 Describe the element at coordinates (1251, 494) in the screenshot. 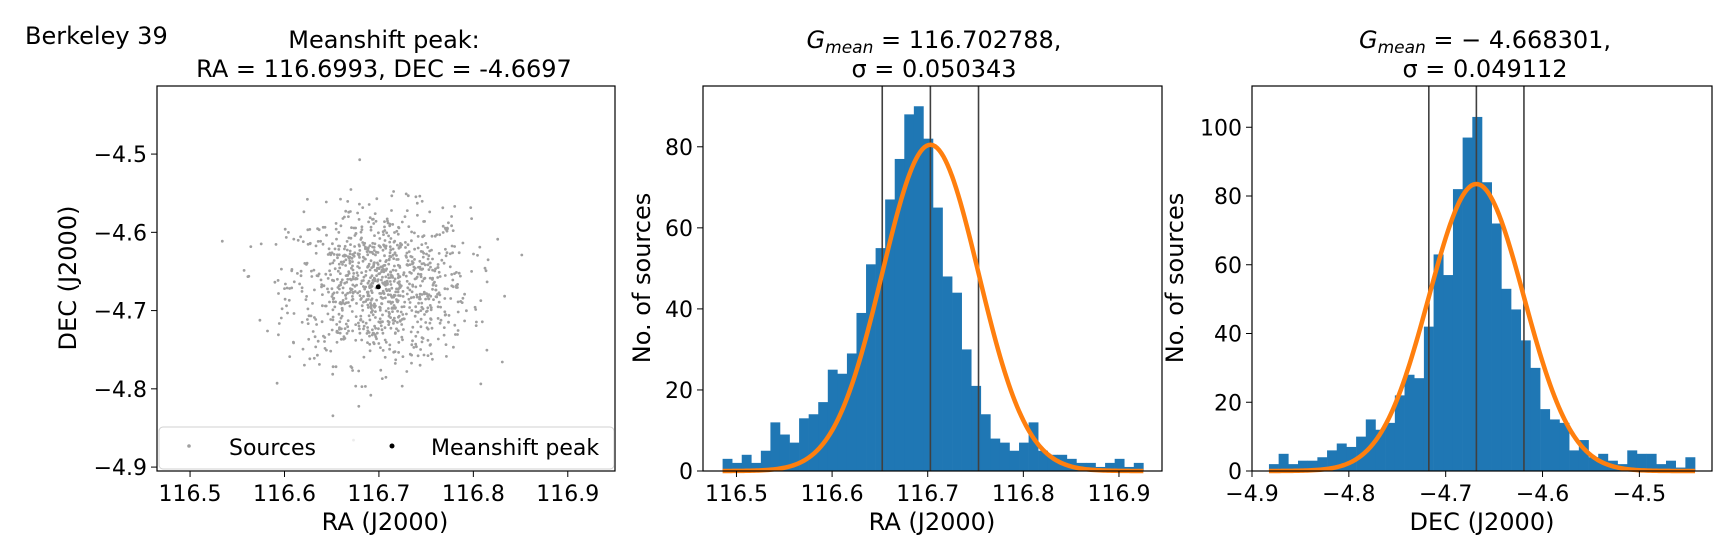

I see `dec-hist-xtick-label: −4.9` at that location.